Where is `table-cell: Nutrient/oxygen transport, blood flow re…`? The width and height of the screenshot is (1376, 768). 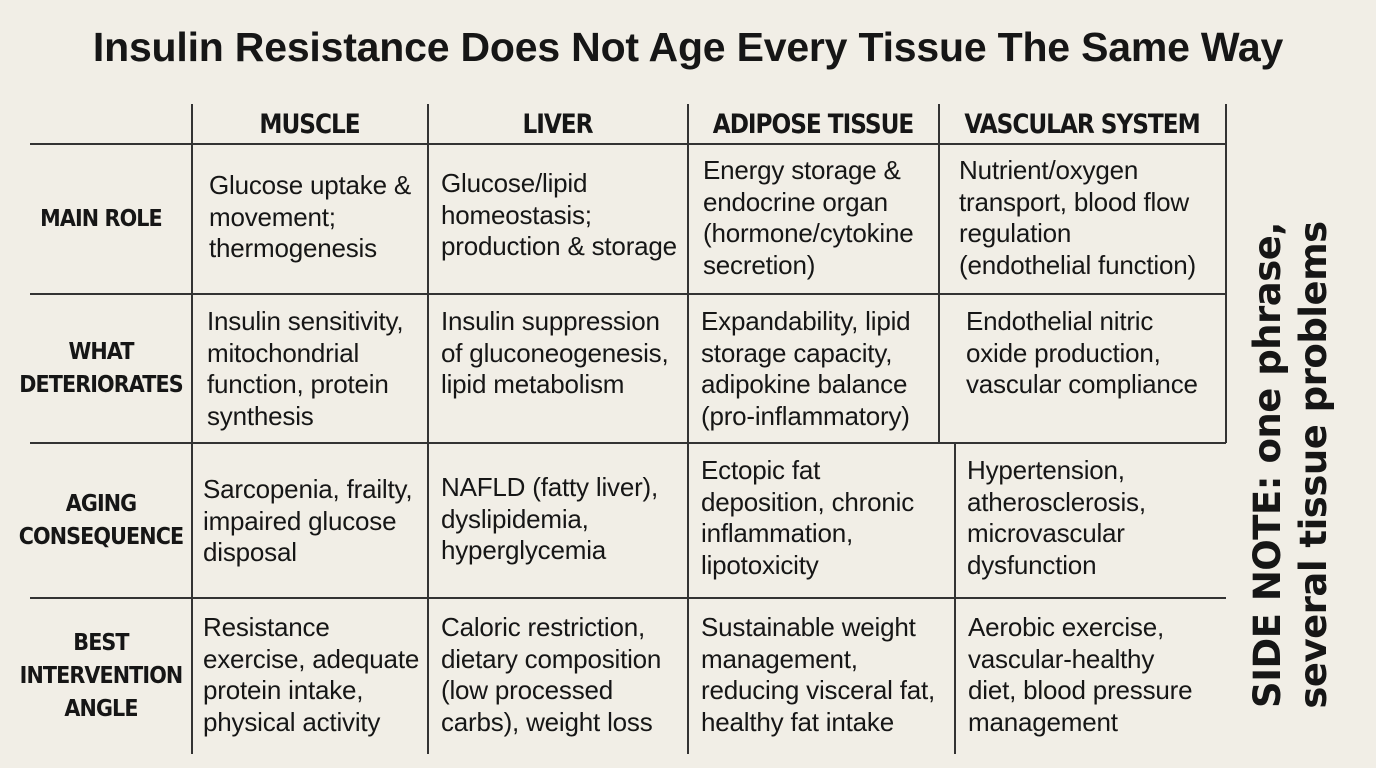 table-cell: Nutrient/oxygen transport, blood flow re… is located at coordinates (1077, 217).